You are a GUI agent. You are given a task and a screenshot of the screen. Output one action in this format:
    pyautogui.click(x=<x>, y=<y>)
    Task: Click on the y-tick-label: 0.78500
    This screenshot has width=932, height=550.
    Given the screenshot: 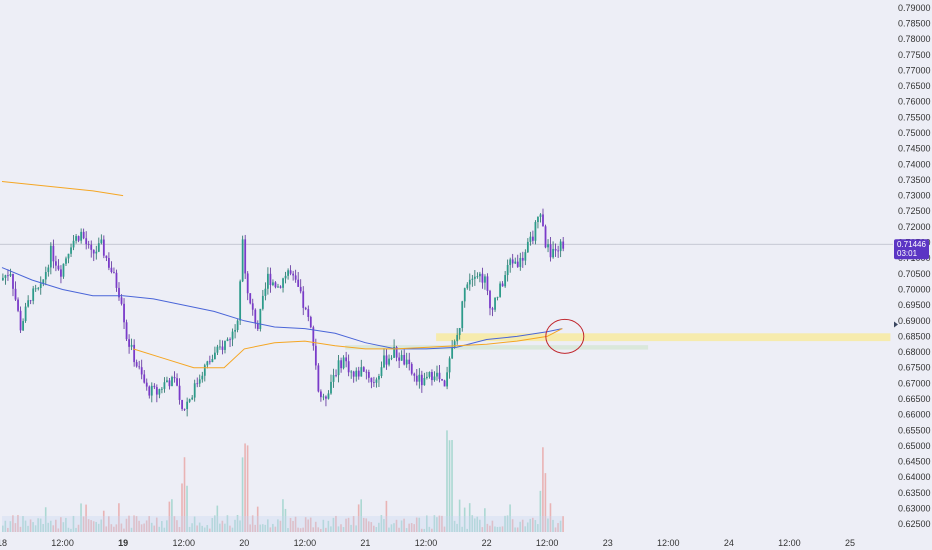 What is the action you would take?
    pyautogui.click(x=914, y=23)
    